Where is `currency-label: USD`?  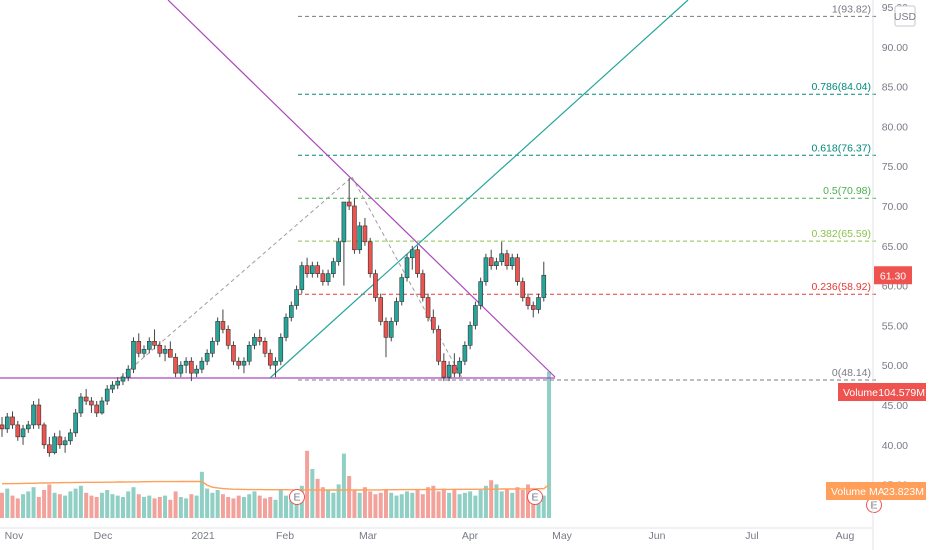
currency-label: USD is located at coordinates (905, 17).